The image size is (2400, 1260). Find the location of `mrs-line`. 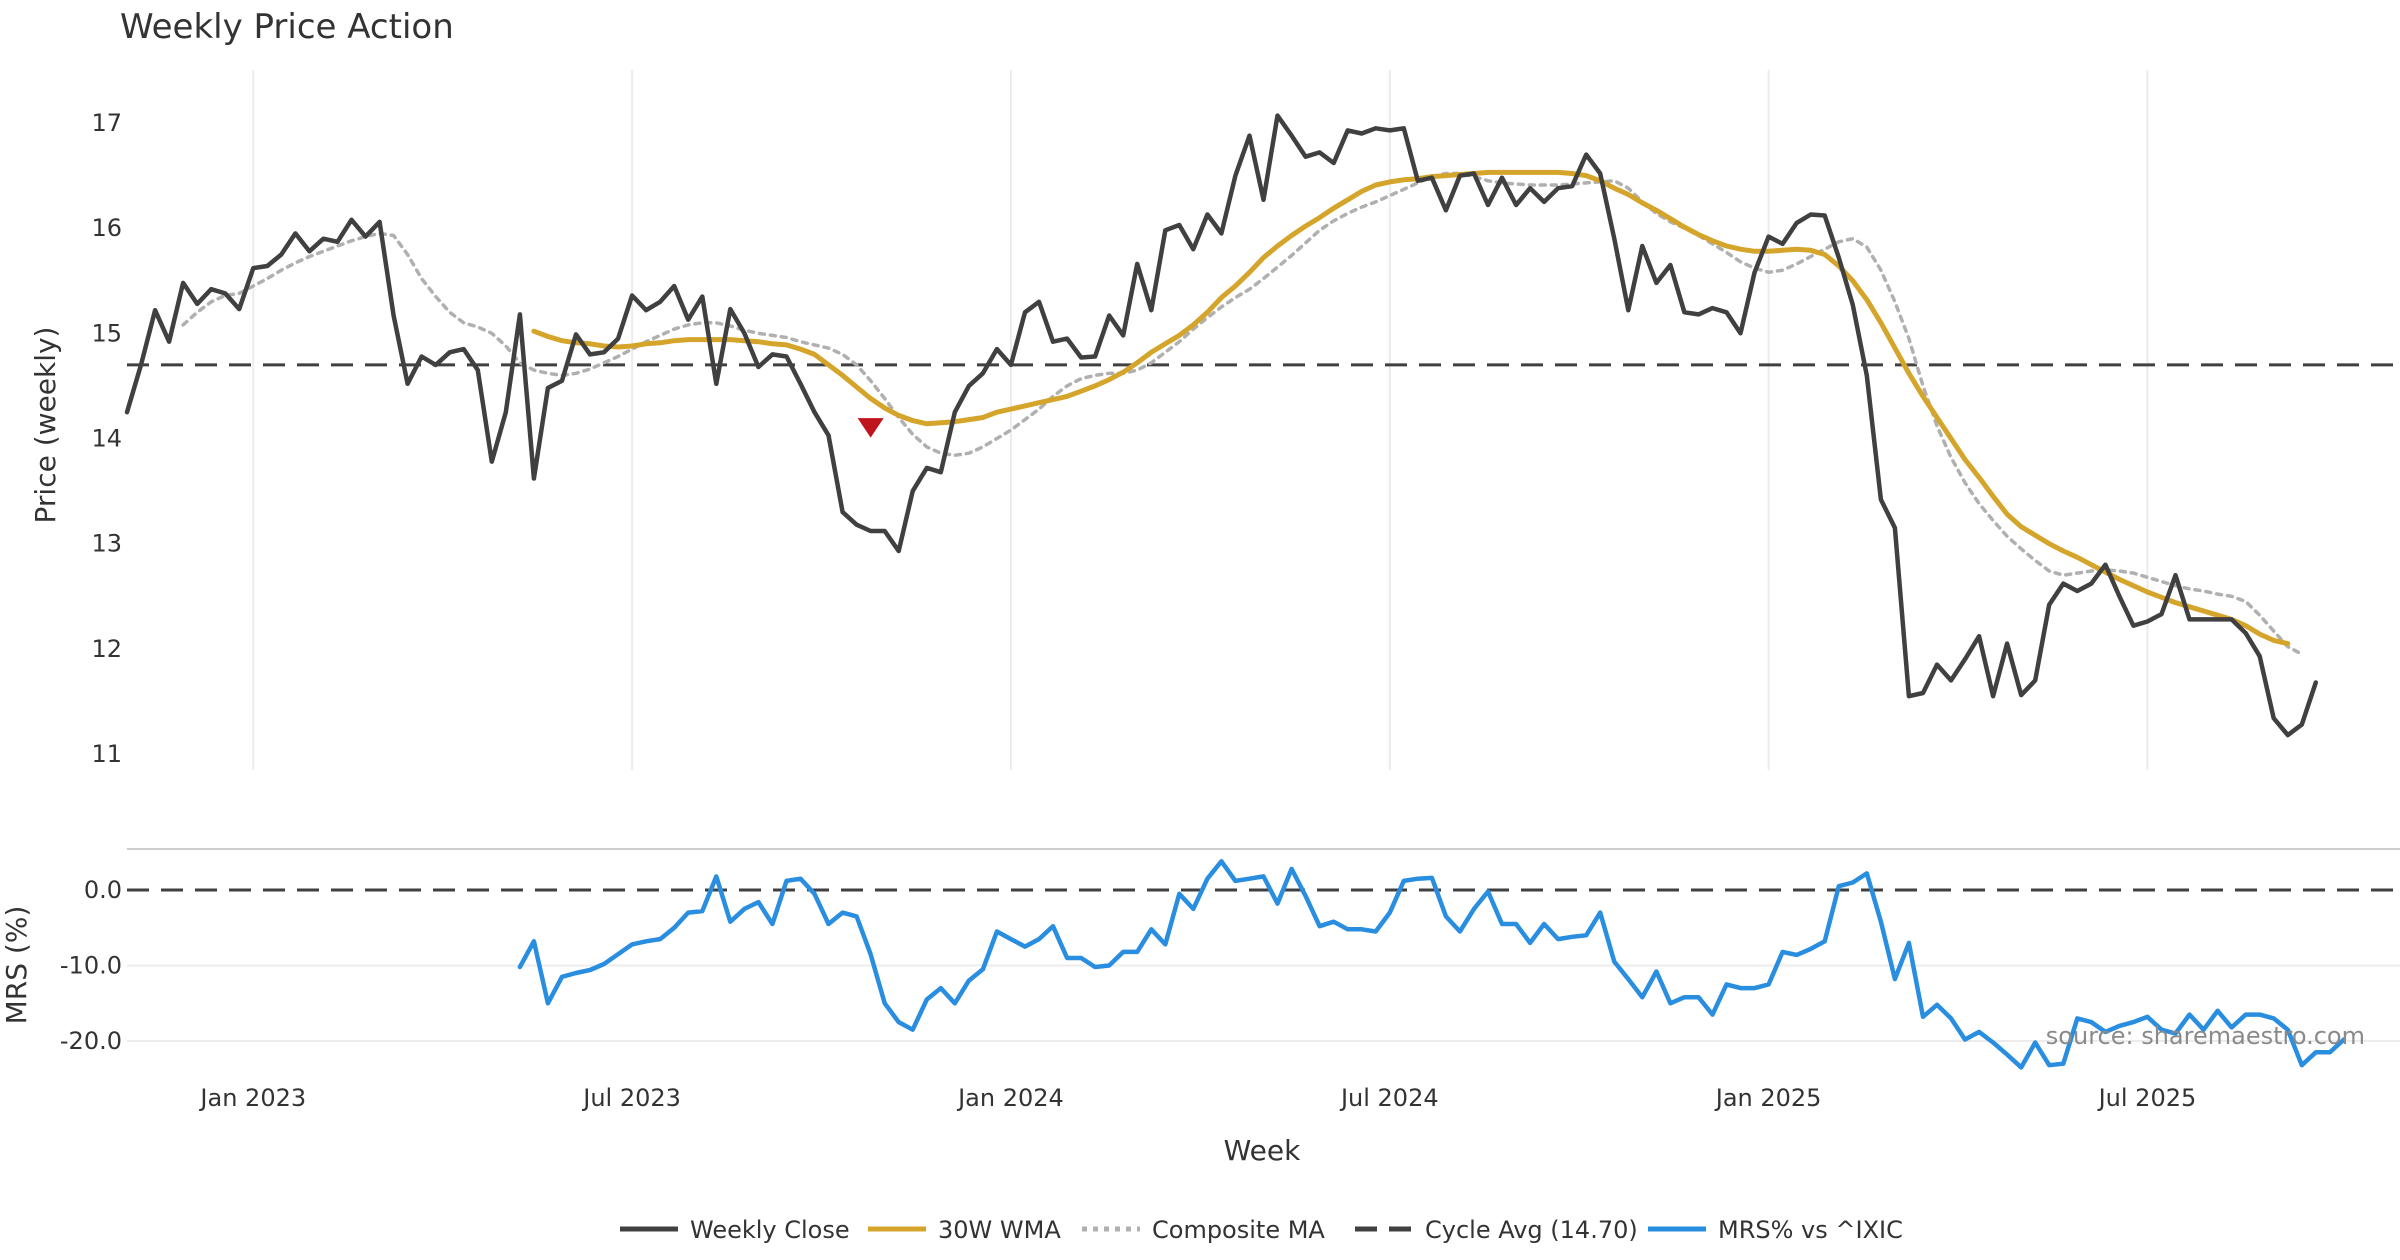

mrs-line is located at coordinates (1432, 964).